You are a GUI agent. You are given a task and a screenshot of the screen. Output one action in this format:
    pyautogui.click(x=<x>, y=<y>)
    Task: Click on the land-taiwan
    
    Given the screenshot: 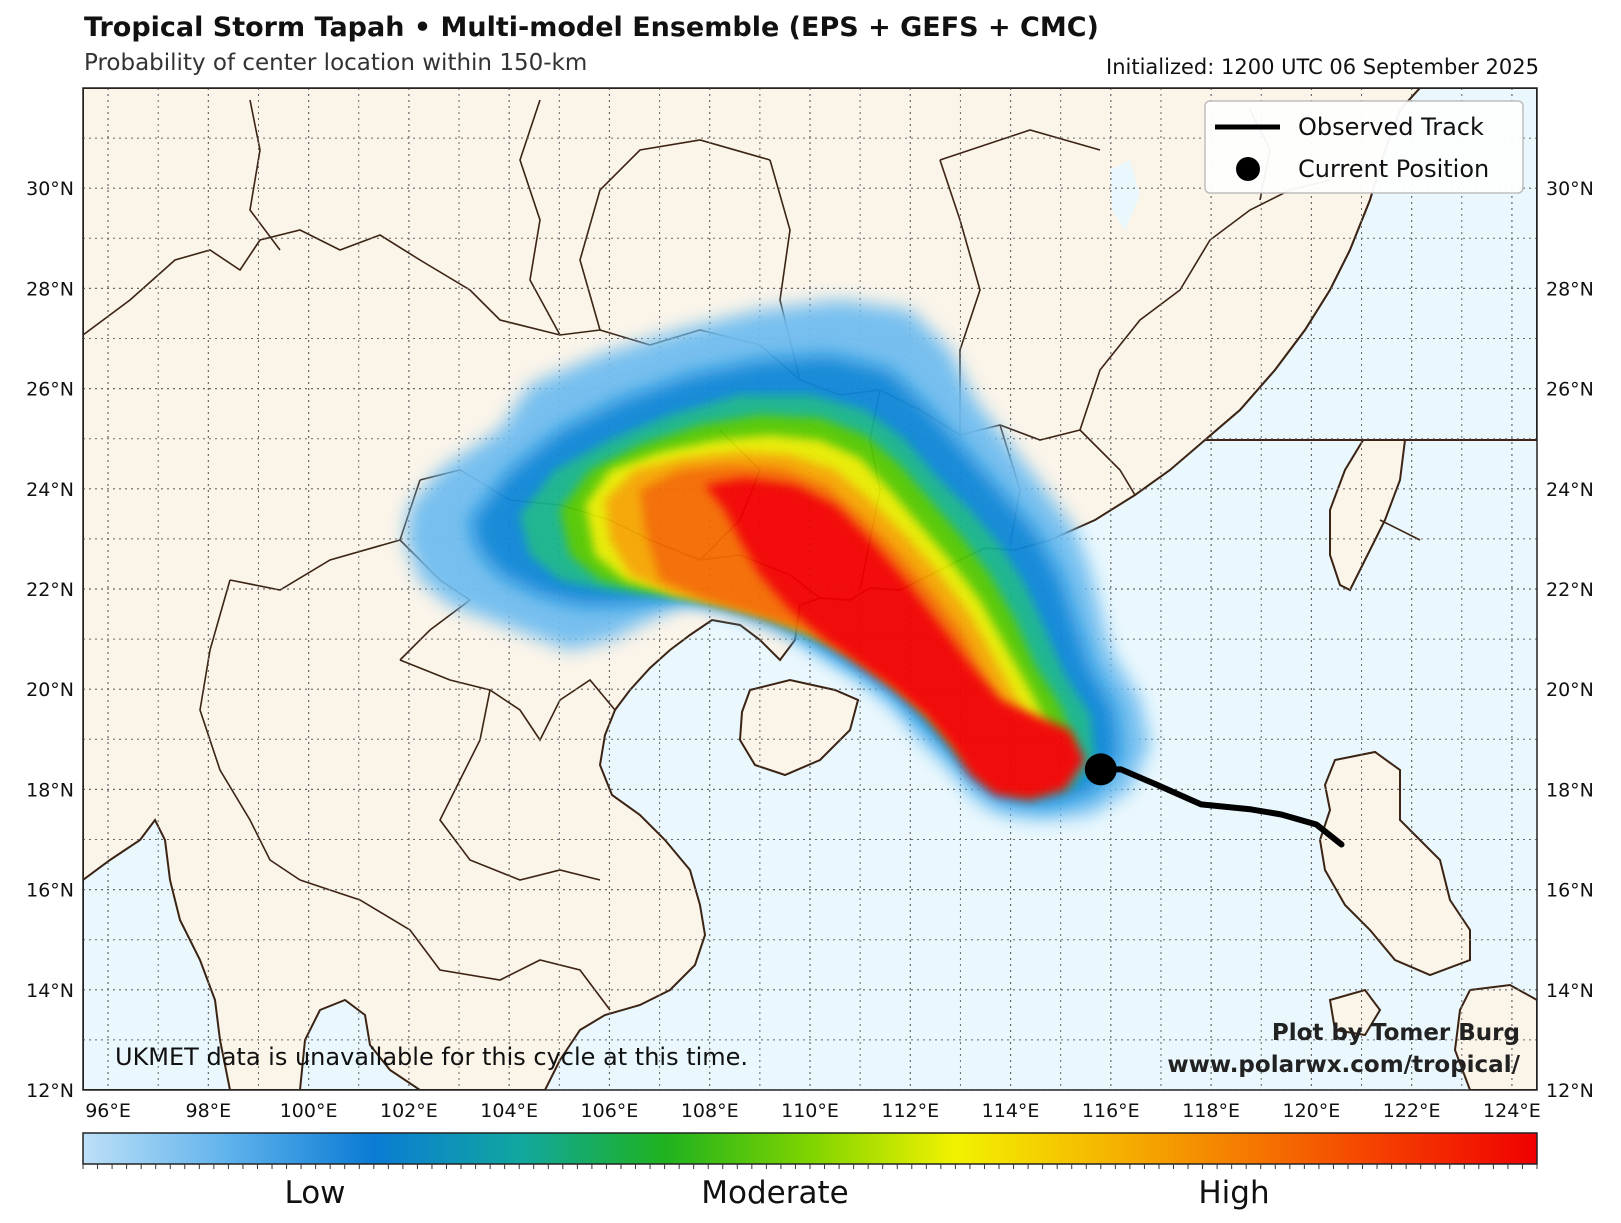 What is the action you would take?
    pyautogui.click(x=1368, y=505)
    